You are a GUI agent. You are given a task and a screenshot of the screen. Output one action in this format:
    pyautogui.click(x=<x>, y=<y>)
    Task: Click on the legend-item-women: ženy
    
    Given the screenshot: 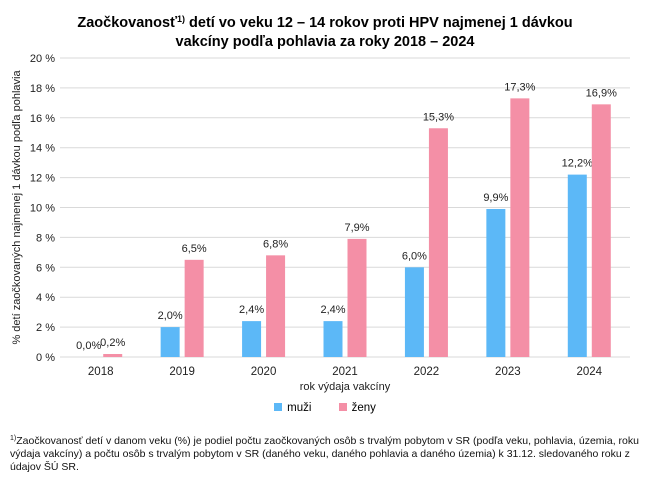 What is the action you would take?
    pyautogui.click(x=357, y=408)
    